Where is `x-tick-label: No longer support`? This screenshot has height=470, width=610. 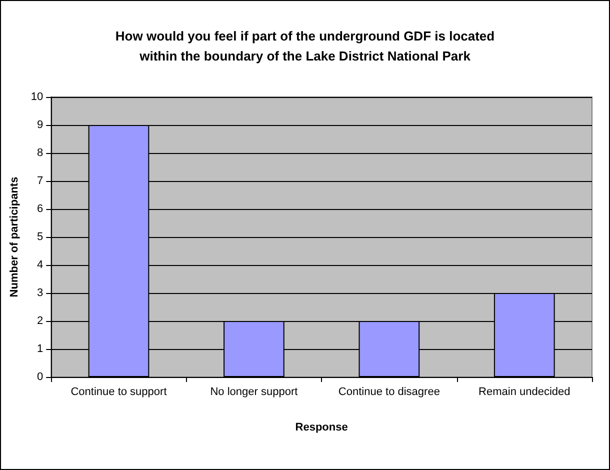
x-tick-label: No longer support is located at coordinates (254, 392).